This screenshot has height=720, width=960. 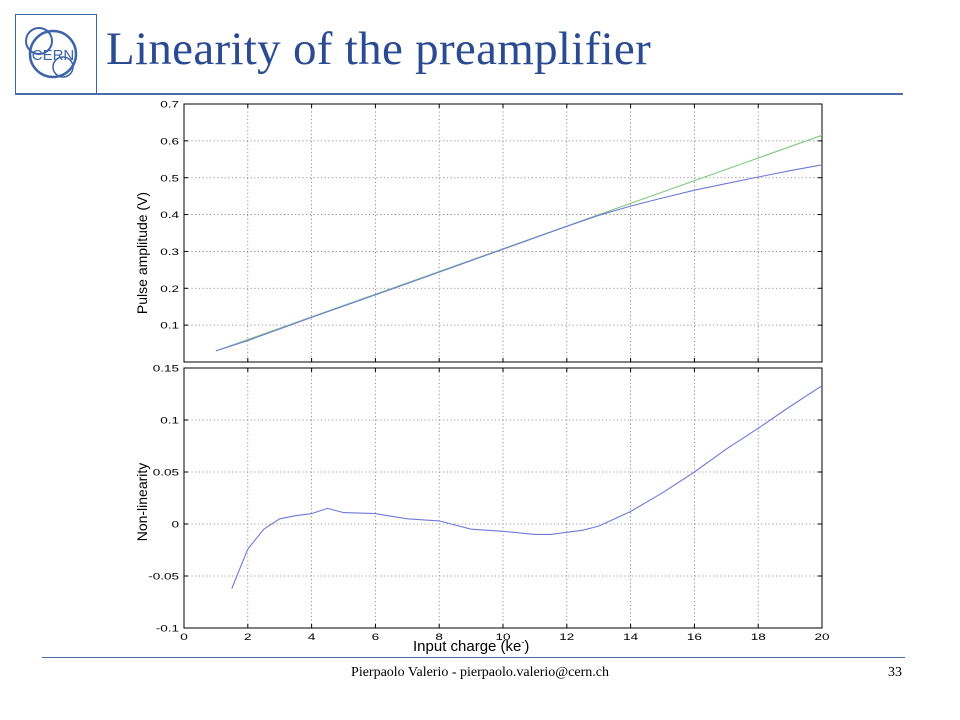 What do you see at coordinates (376, 637) in the screenshot?
I see `x-tick-label: 6` at bounding box center [376, 637].